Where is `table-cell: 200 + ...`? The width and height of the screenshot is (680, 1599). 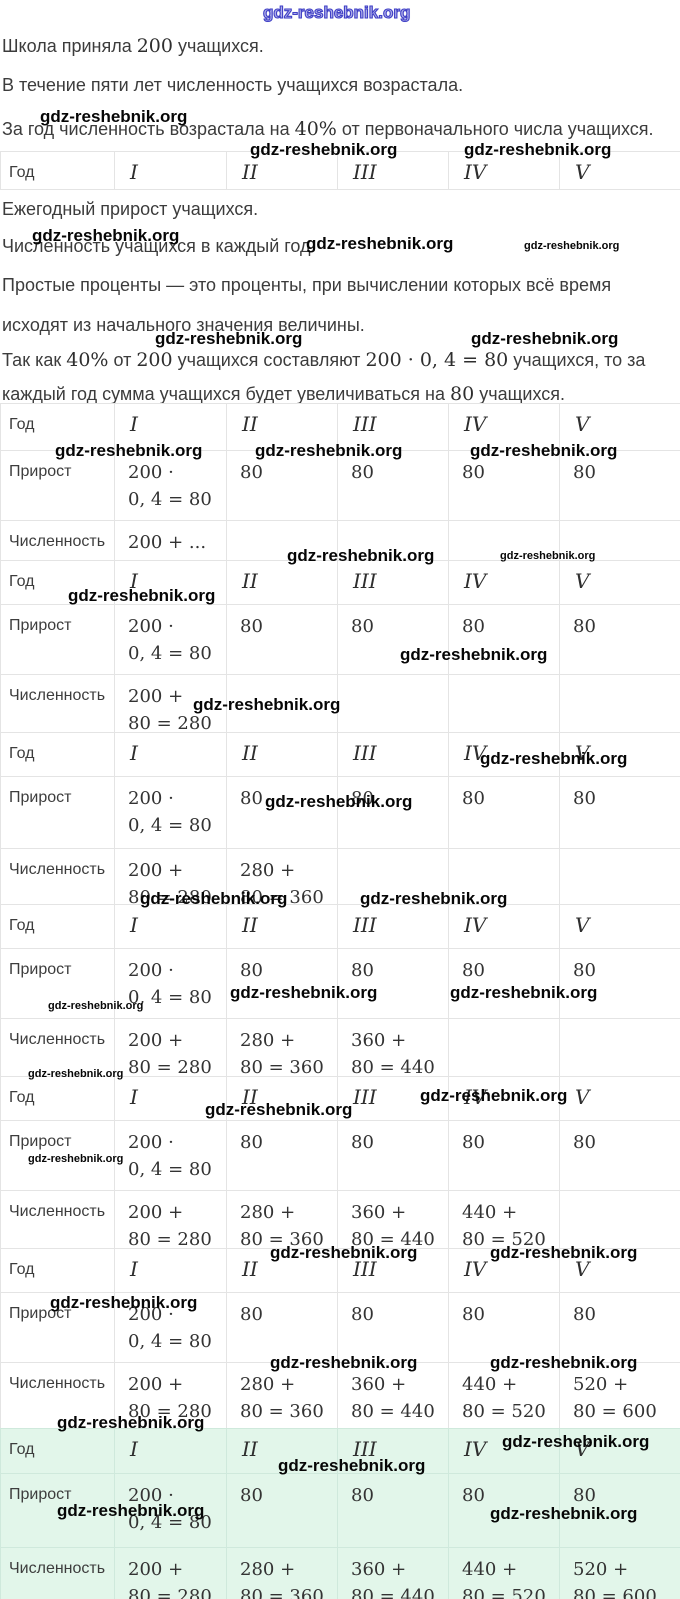
table-cell: 200 + ... is located at coordinates (170, 540).